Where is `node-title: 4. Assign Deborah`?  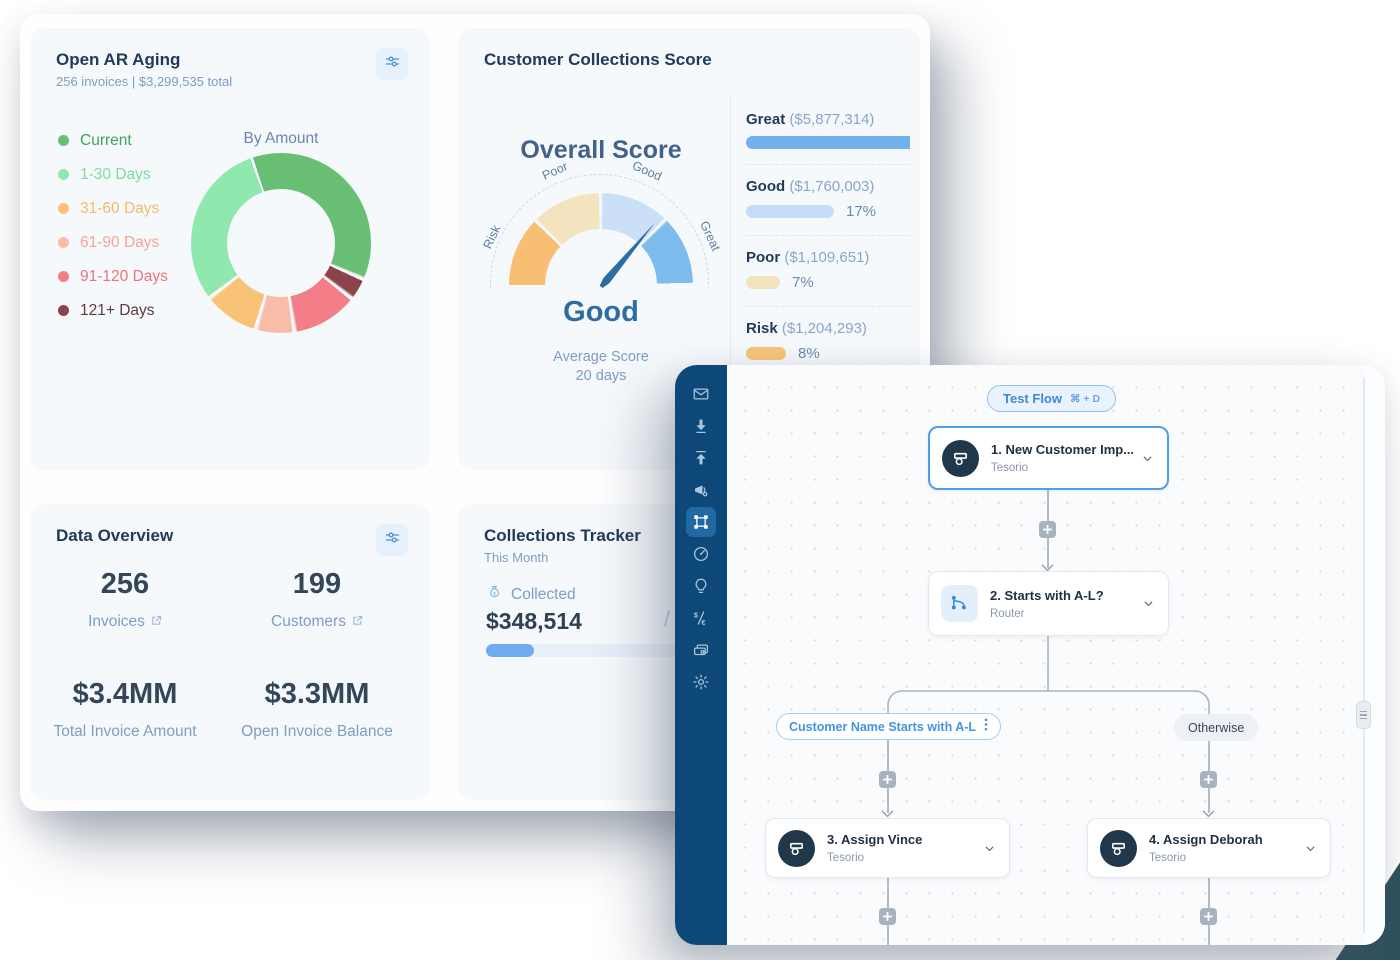
node-title: 4. Assign Deborah is located at coordinates (1206, 839).